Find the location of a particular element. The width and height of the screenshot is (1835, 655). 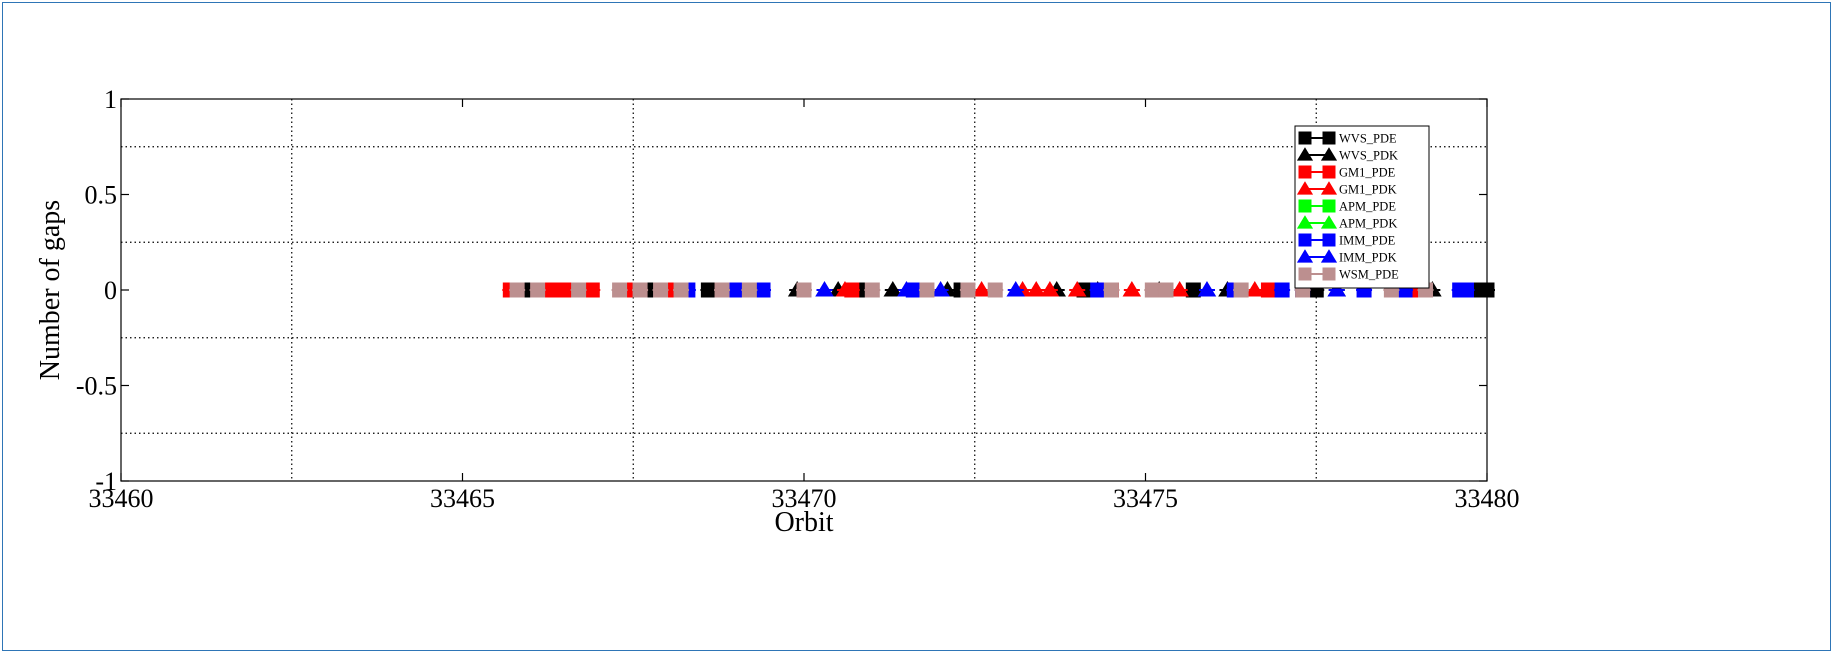

y-tick-label: 0.5 is located at coordinates (101, 195).